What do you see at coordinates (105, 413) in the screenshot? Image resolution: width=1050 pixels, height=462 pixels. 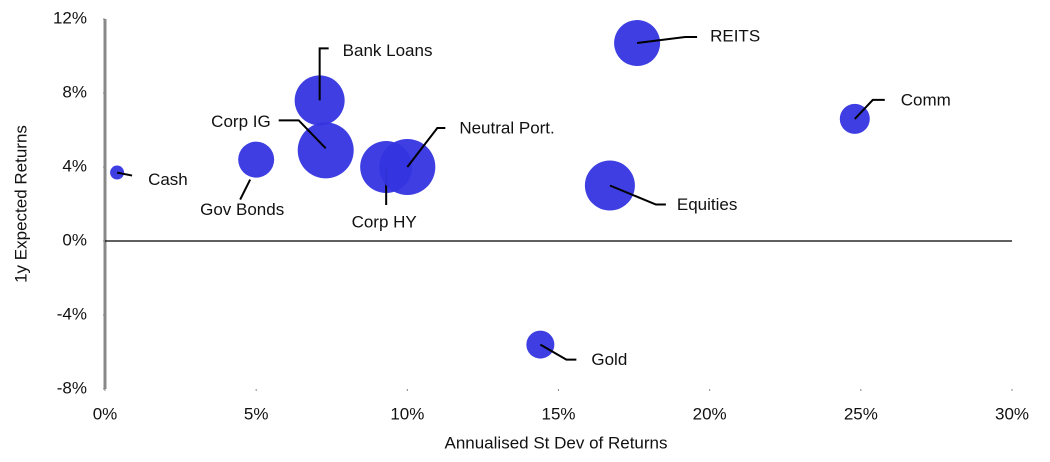 I see `x-tick-label: 0%` at bounding box center [105, 413].